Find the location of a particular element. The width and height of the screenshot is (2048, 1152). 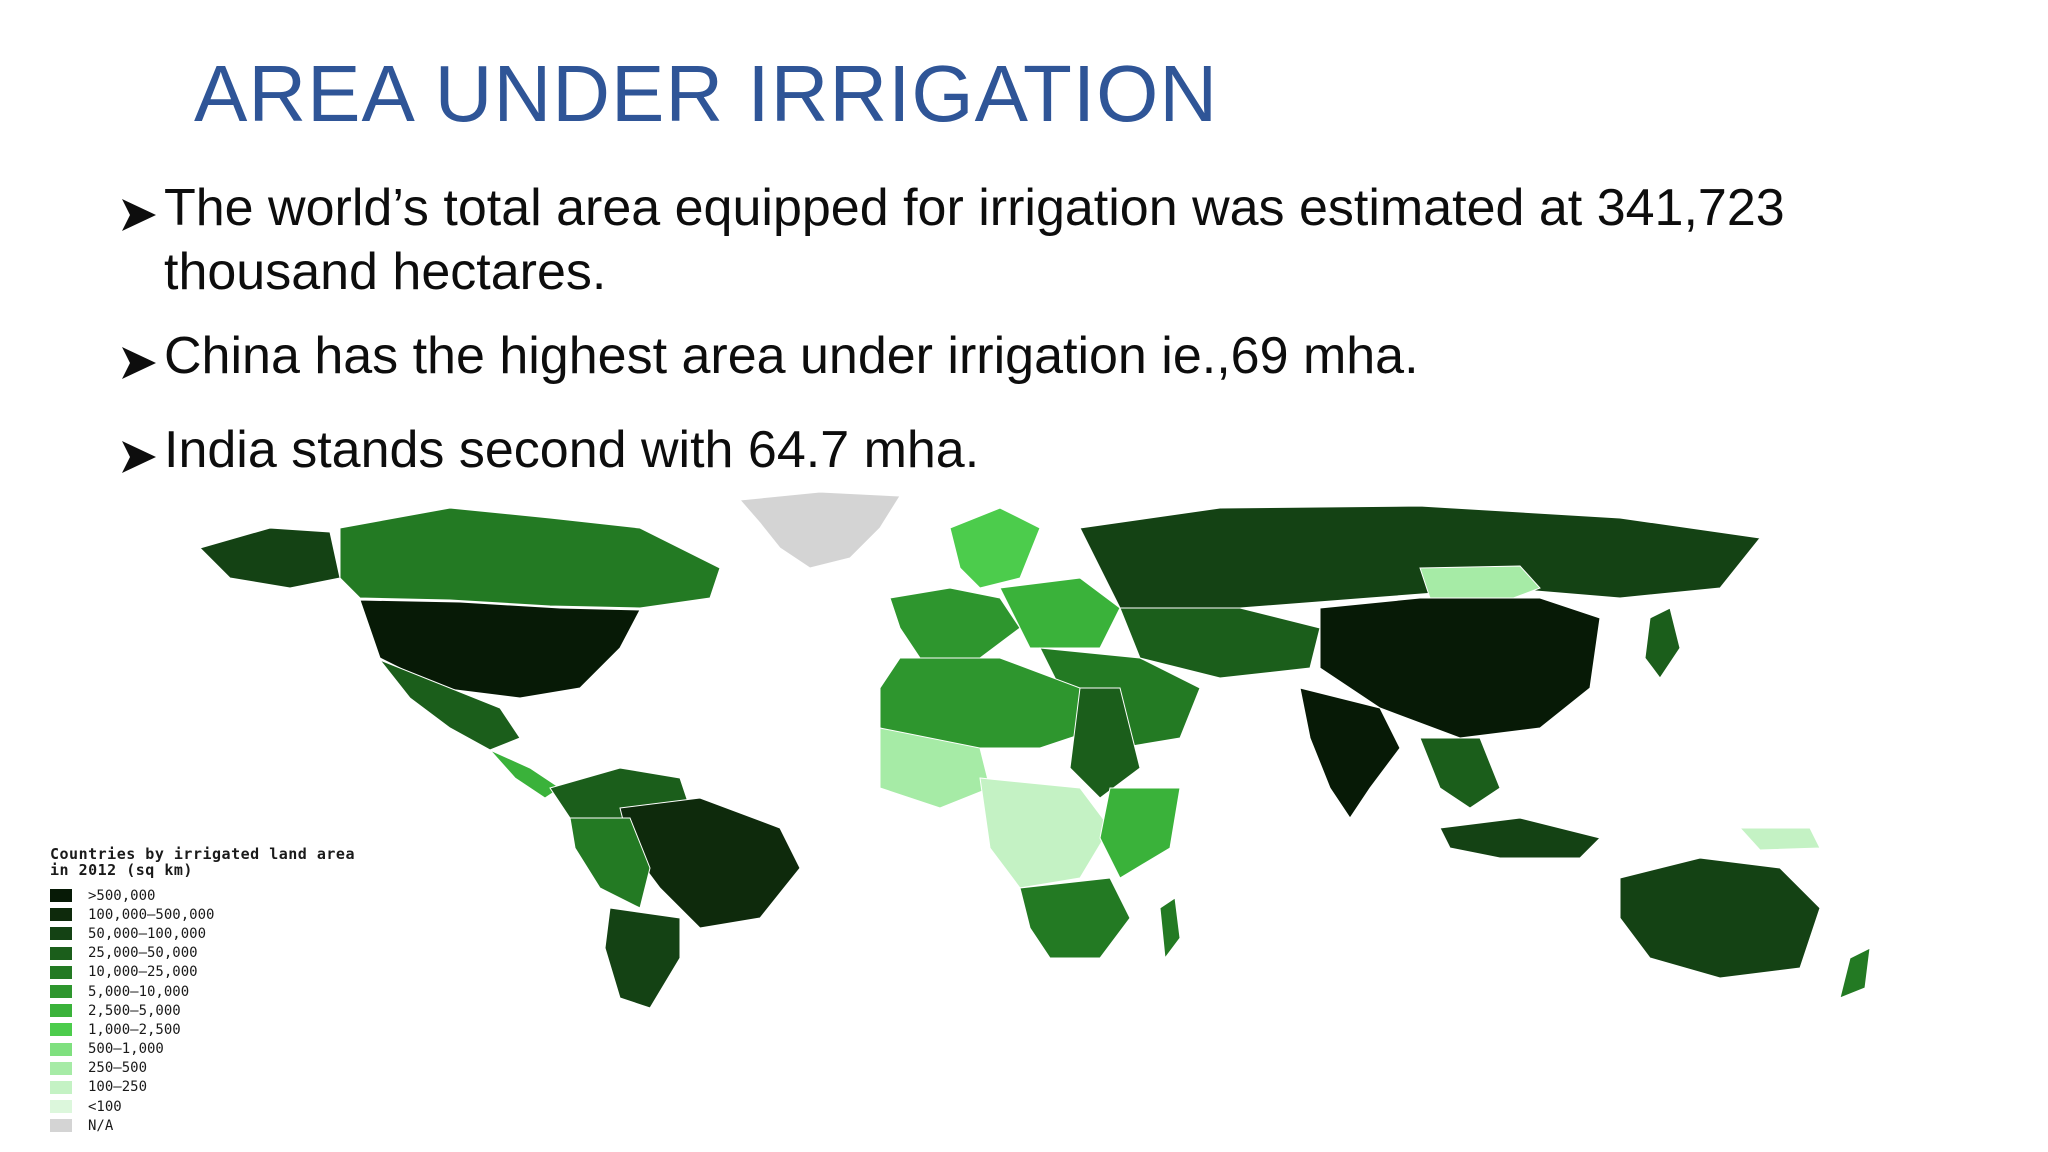

legend-item: <100 is located at coordinates (210, 1106).